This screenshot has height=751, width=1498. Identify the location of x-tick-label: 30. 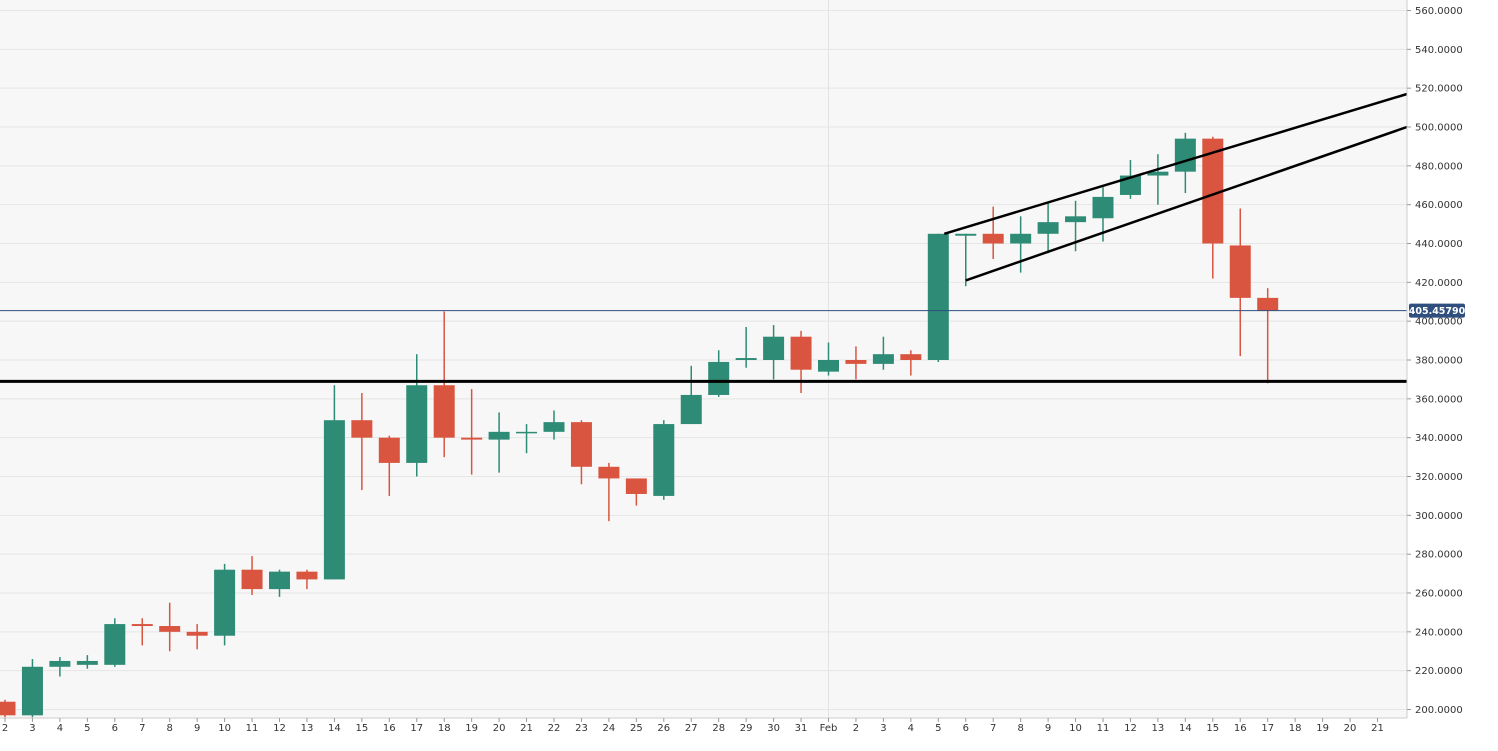
(773, 728).